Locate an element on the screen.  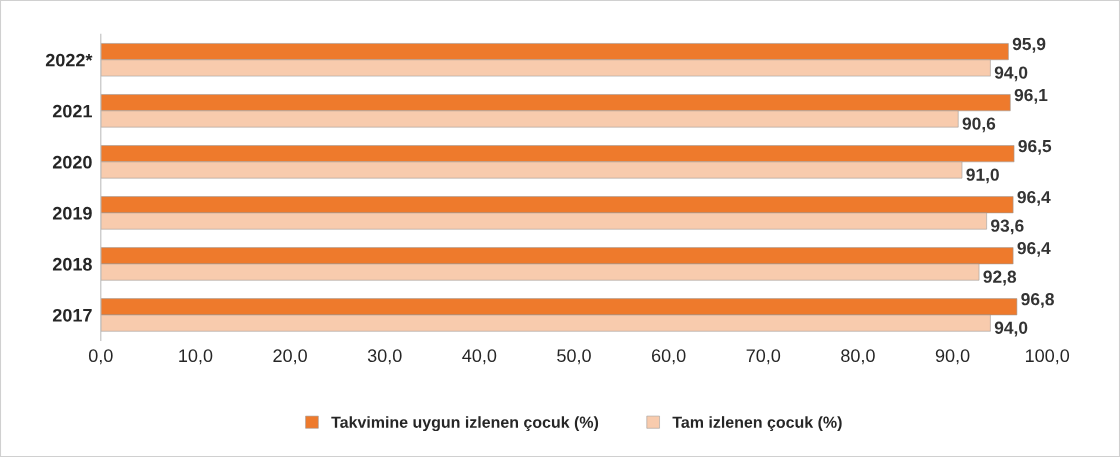
data-label: 96,8 is located at coordinates (1037, 300).